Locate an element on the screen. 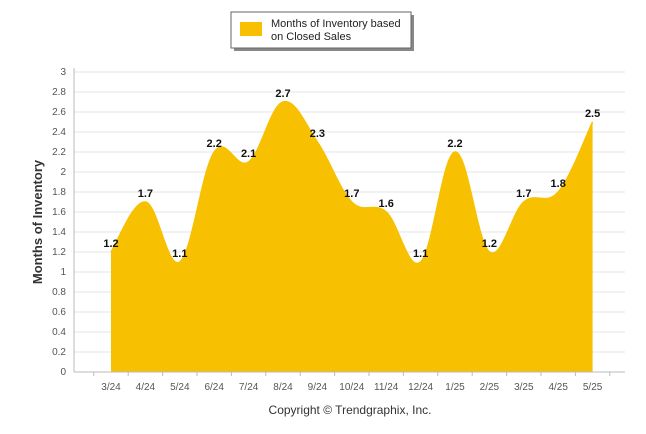 This screenshot has height=434, width=646. x-tick-label: 3/25 is located at coordinates (524, 387).